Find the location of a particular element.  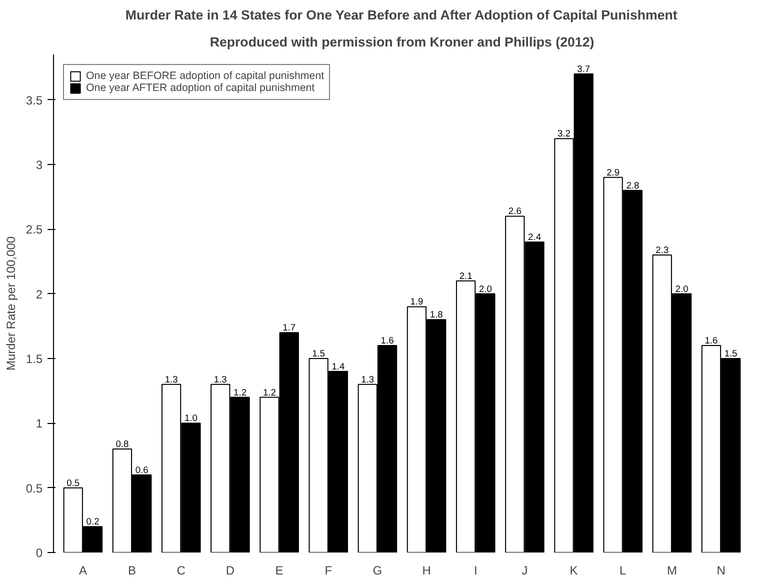

x-tick-label: M is located at coordinates (671, 571).